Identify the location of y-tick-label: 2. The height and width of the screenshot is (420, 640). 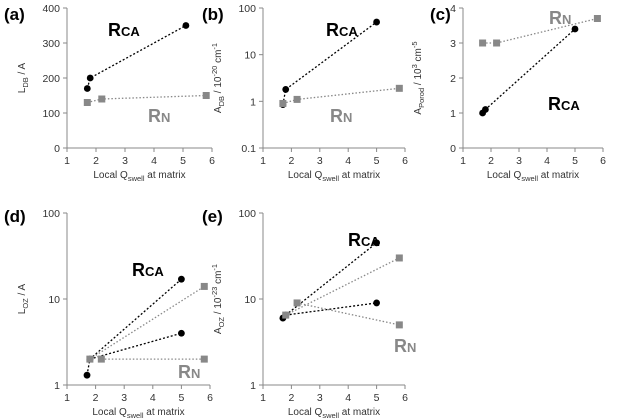
(453, 79).